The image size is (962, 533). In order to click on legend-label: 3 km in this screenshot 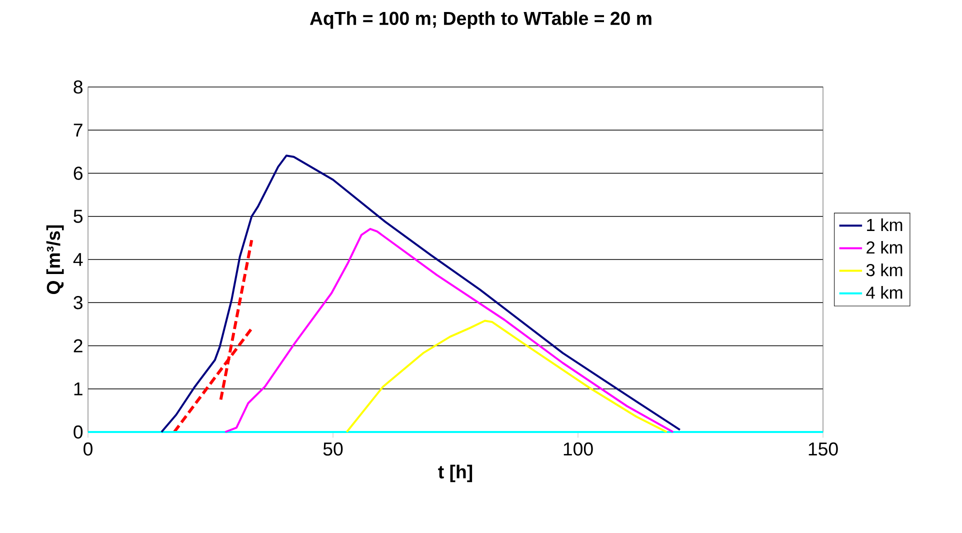, I will do `click(884, 269)`.